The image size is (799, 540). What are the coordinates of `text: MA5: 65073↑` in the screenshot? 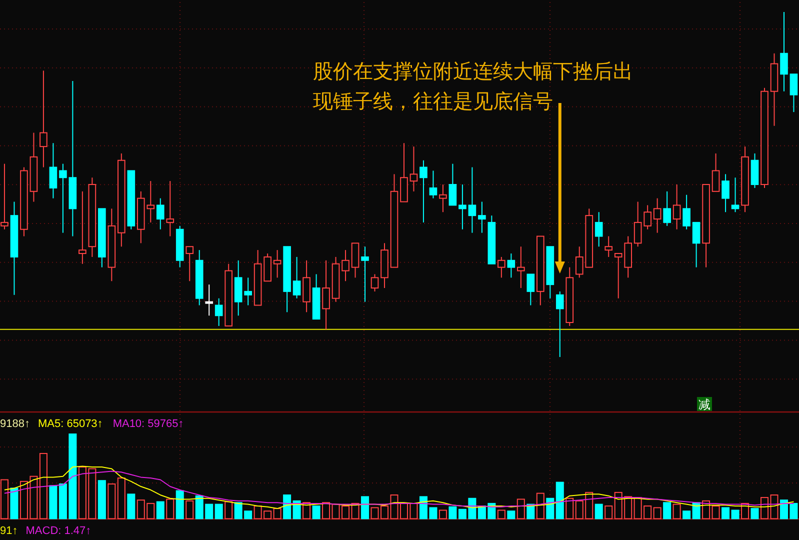 It's located at (70, 424).